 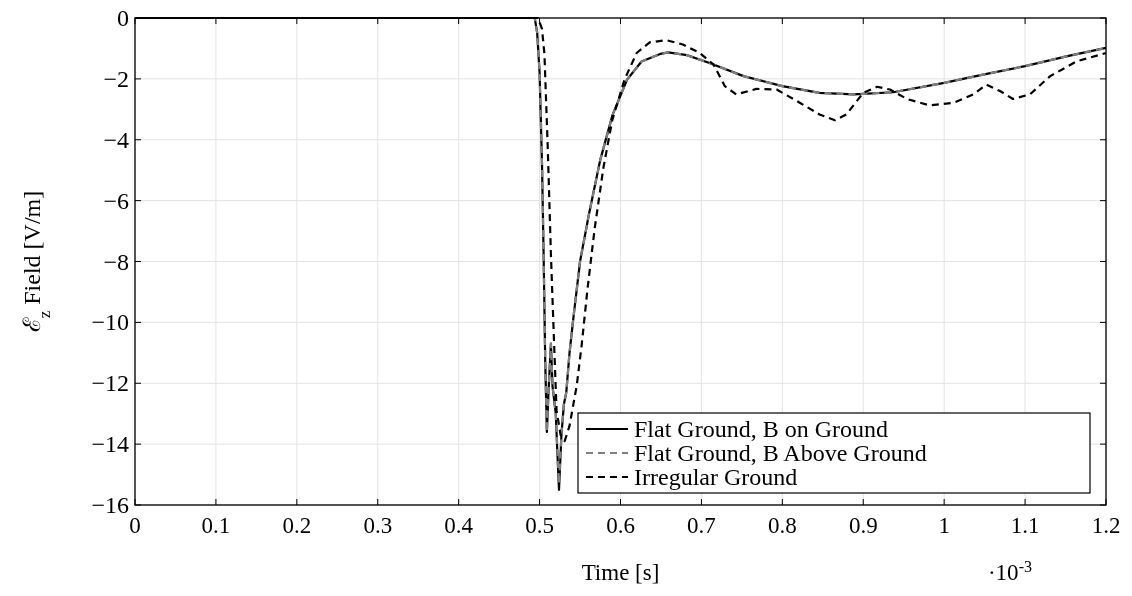 I want to click on x-axis-title: Time [s], so click(x=620, y=572).